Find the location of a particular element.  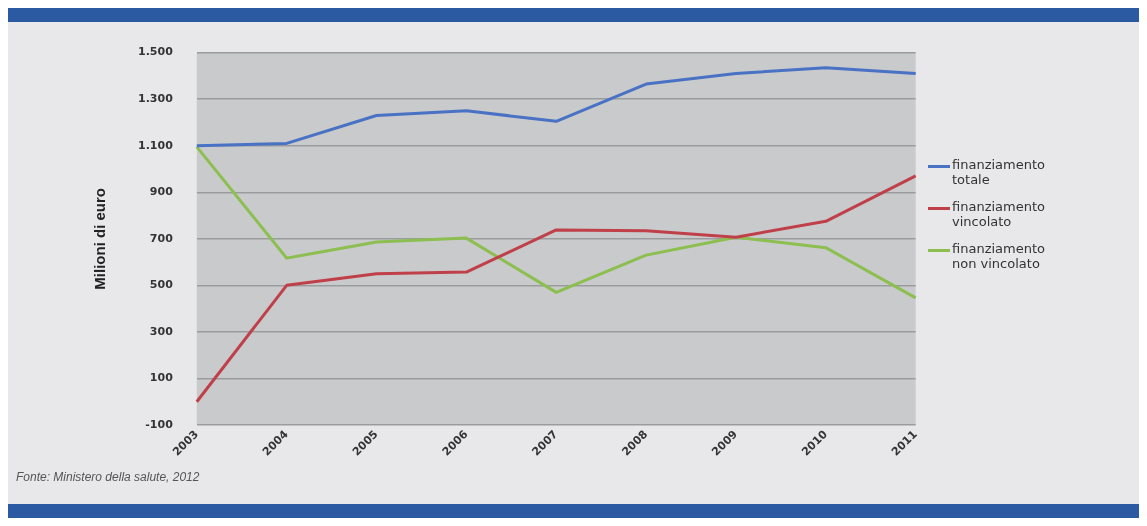

legend-label: finanziamento vincolato is located at coordinates (999, 214).